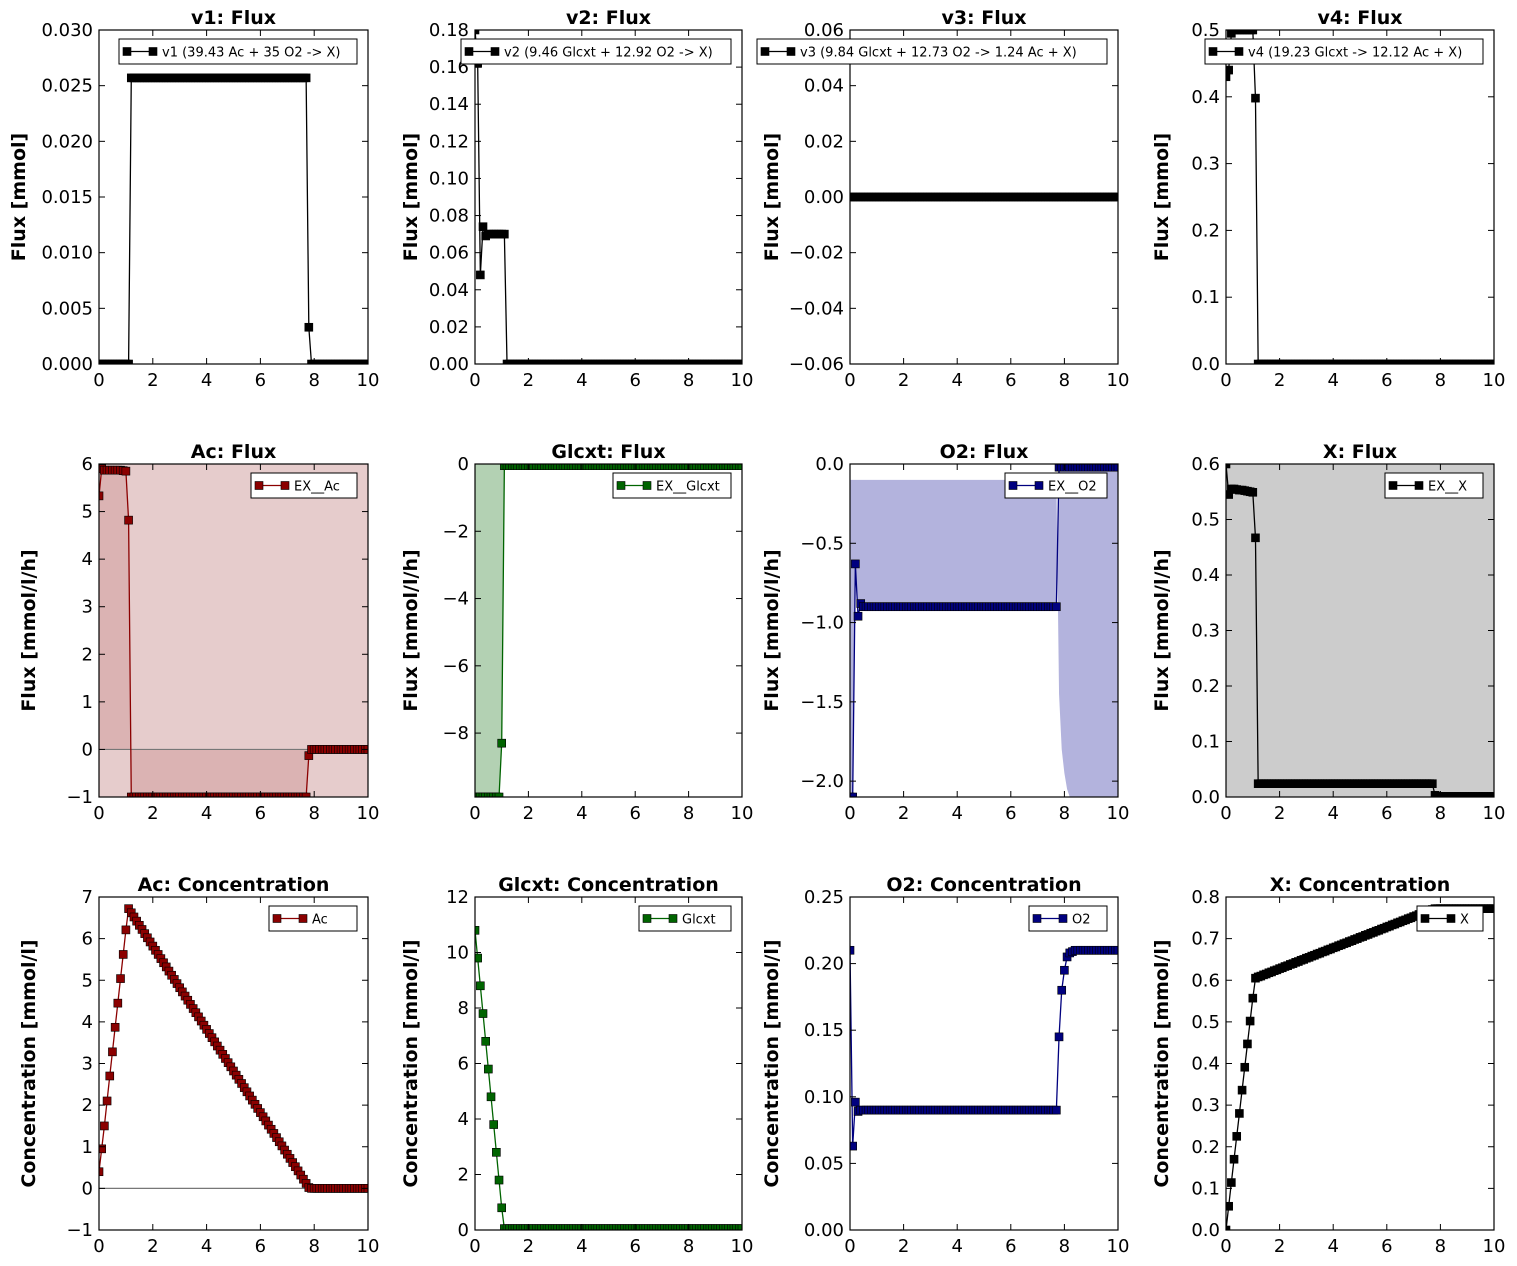  I want to click on y-tick-label: 0.16, so click(449, 67).